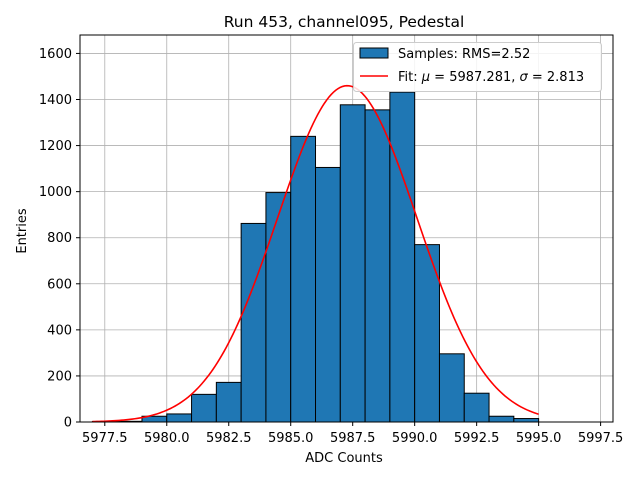 The height and width of the screenshot is (480, 640). What do you see at coordinates (55, 54) in the screenshot?
I see `y-tick-label: 1600` at bounding box center [55, 54].